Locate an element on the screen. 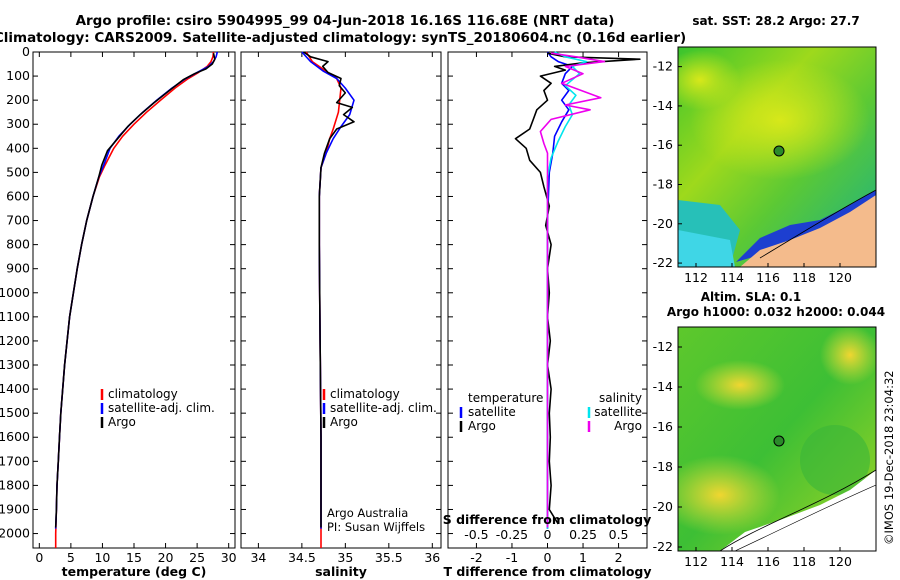 The width and height of the screenshot is (900, 580). y-tick-label: 1100 is located at coordinates (15, 316).